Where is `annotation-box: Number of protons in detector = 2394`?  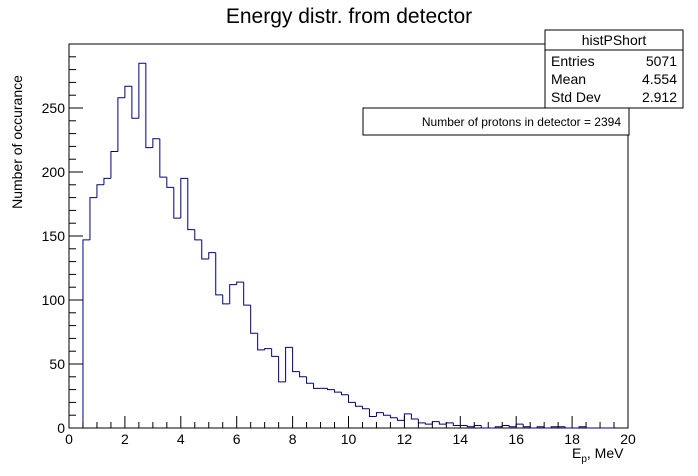
annotation-box: Number of protons in detector = 2394 is located at coordinates (496, 121).